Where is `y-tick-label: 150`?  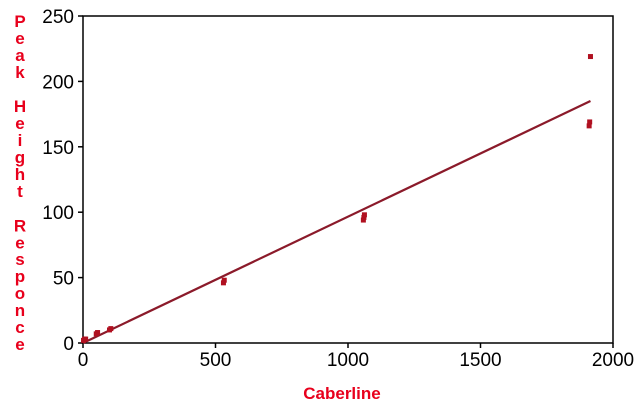
y-tick-label: 150 is located at coordinates (58, 148).